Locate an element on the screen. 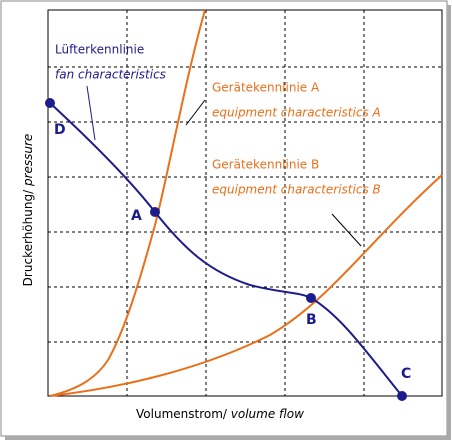  curve-label: equipment characteristics B is located at coordinates (296, 190).